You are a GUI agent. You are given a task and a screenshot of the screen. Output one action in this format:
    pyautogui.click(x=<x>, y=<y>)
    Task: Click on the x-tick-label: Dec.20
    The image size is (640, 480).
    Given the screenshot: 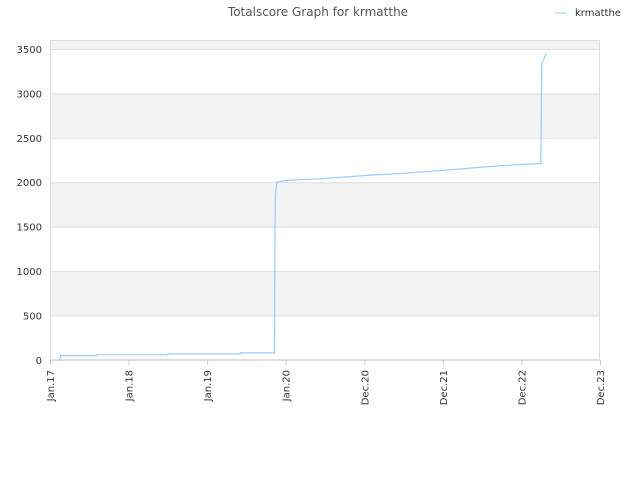 What is the action you would take?
    pyautogui.click(x=365, y=387)
    